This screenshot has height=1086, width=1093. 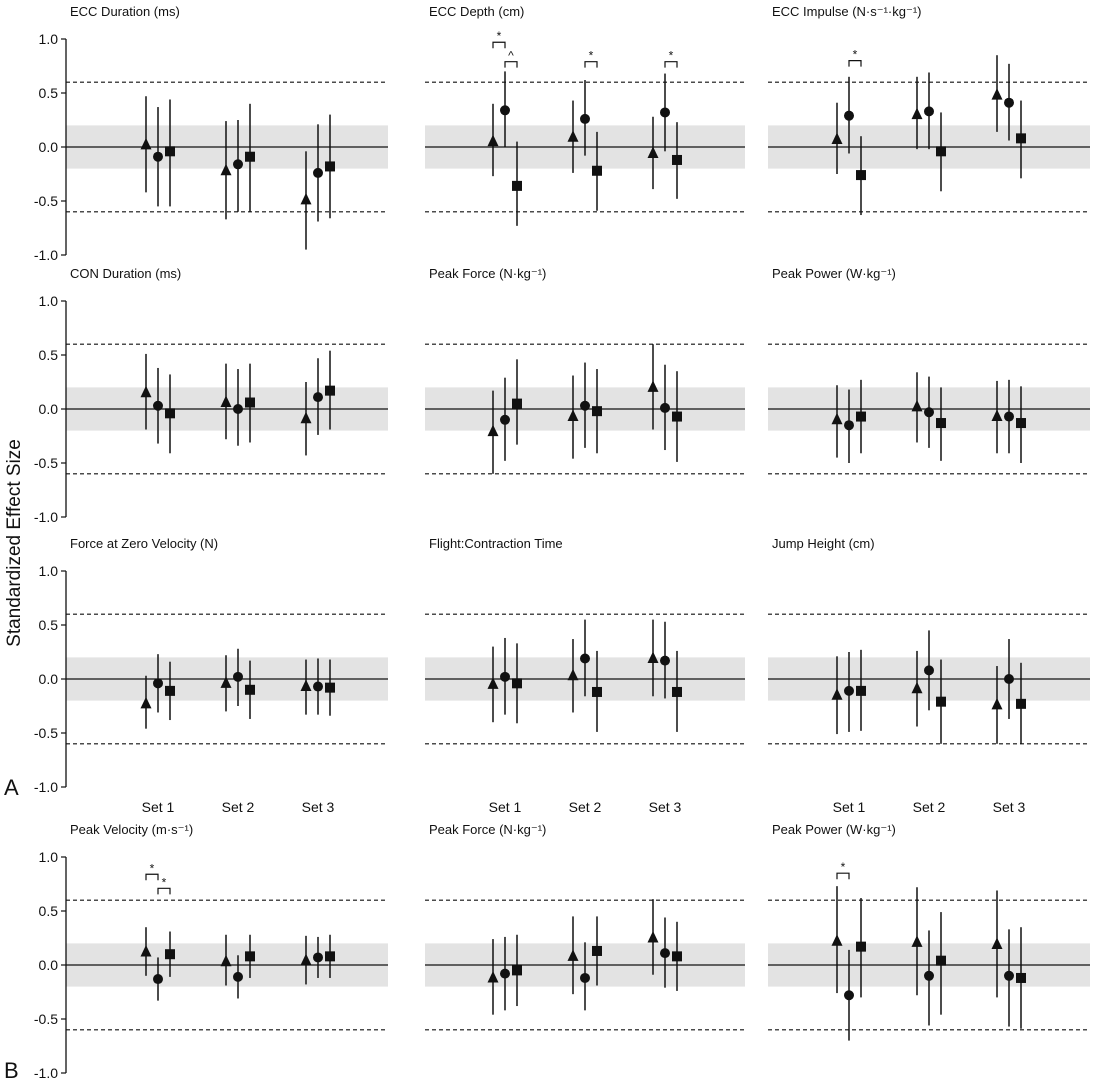 What do you see at coordinates (125, 11) in the screenshot?
I see `panel-title: ECC Duration (ms)` at bounding box center [125, 11].